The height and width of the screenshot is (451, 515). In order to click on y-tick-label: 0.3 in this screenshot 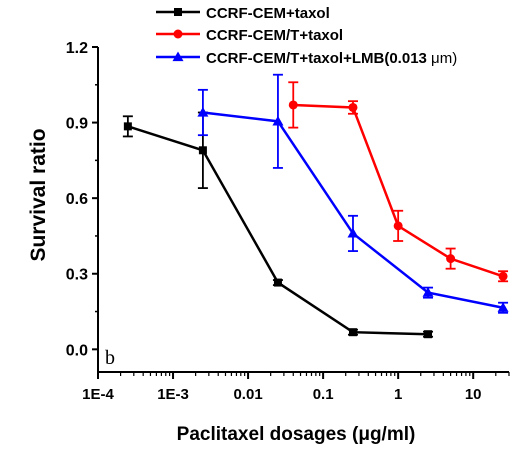, I will do `click(77, 275)`.